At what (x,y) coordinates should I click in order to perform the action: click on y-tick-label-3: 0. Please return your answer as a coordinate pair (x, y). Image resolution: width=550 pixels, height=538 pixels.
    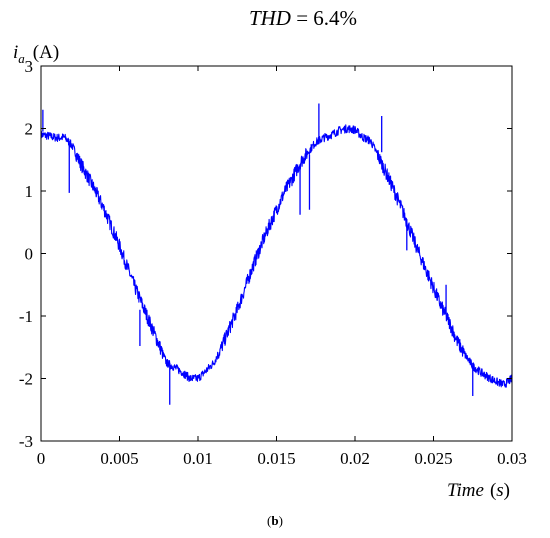
    Looking at the image, I should click on (29, 254).